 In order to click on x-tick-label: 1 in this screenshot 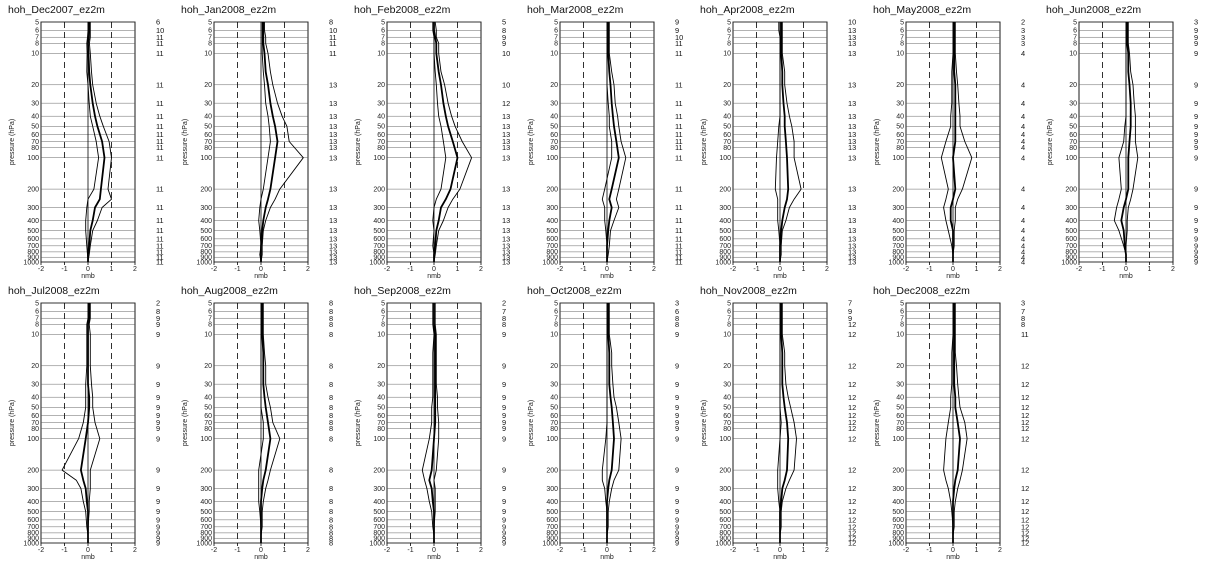, I will do `click(285, 269)`.